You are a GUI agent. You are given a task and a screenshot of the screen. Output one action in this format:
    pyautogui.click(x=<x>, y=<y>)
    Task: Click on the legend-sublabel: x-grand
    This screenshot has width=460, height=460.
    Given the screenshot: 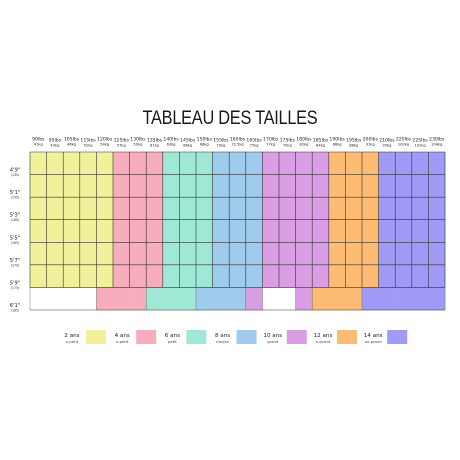 What is the action you would take?
    pyautogui.click(x=323, y=341)
    